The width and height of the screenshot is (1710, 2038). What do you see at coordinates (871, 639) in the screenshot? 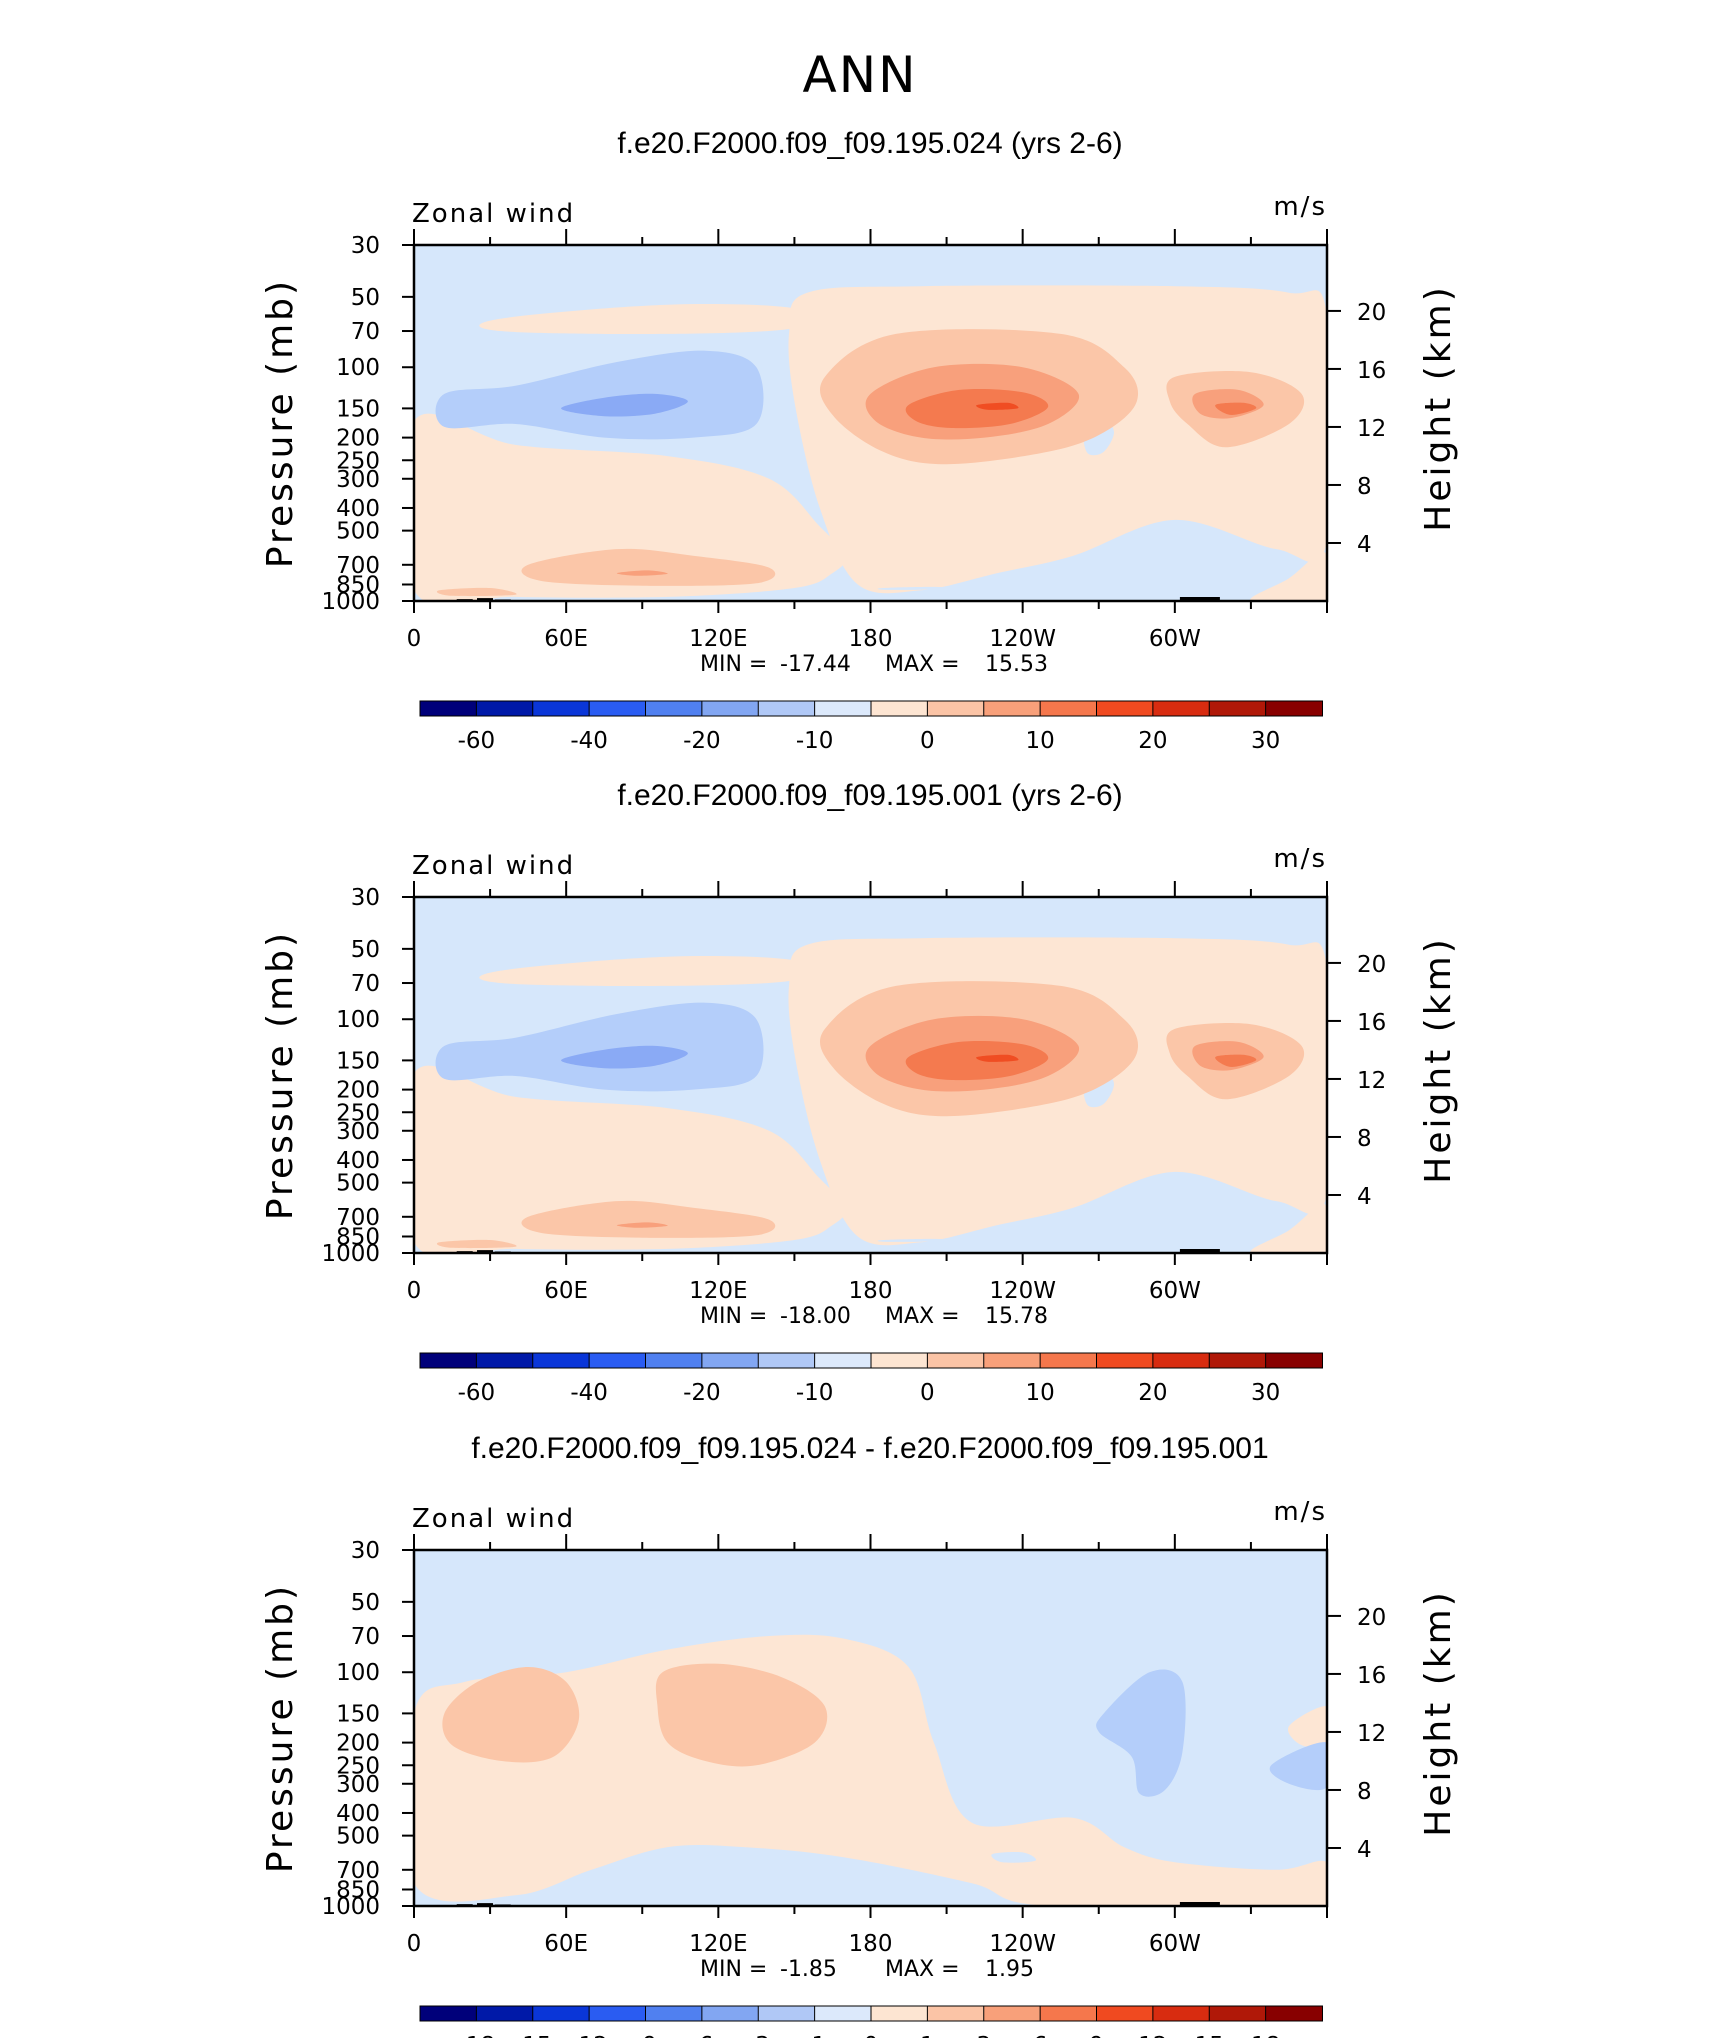
I see `x-tick-label: 180` at bounding box center [871, 639].